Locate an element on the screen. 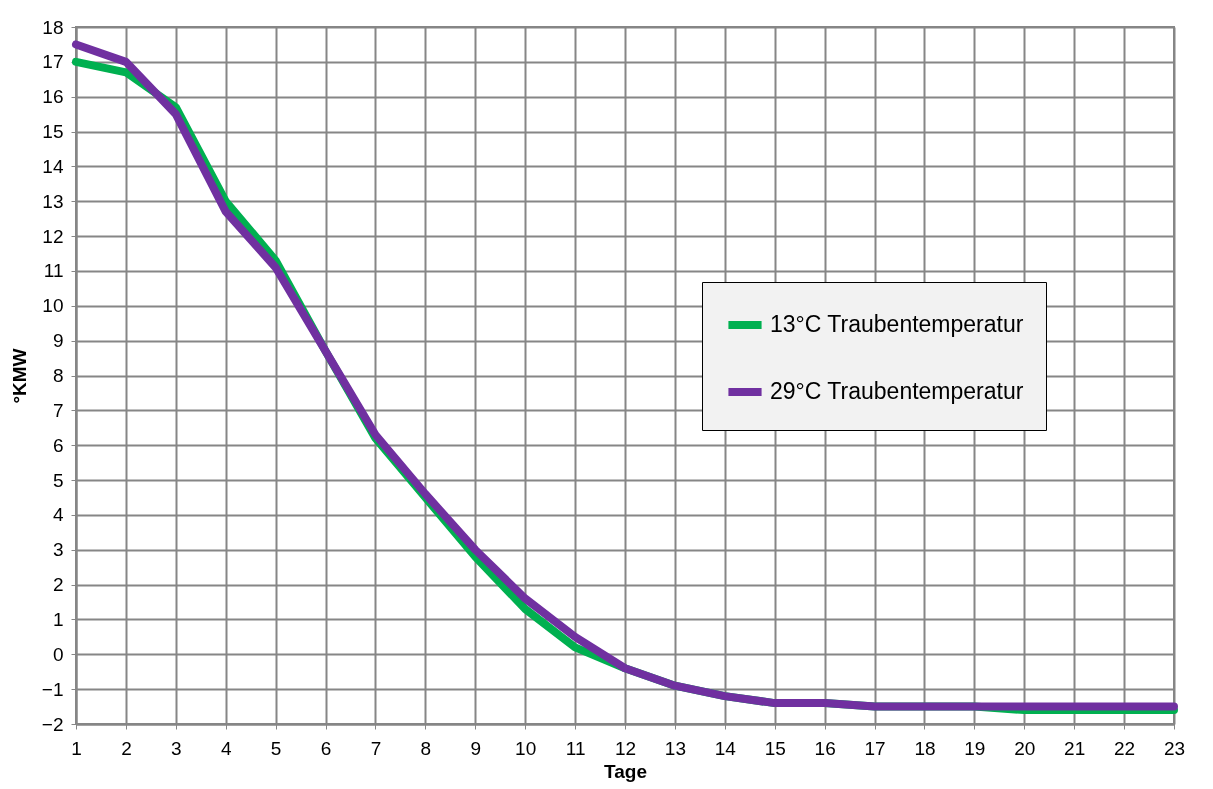 This screenshot has height=789, width=1213. y-tick-label: 7 is located at coordinates (58, 410).